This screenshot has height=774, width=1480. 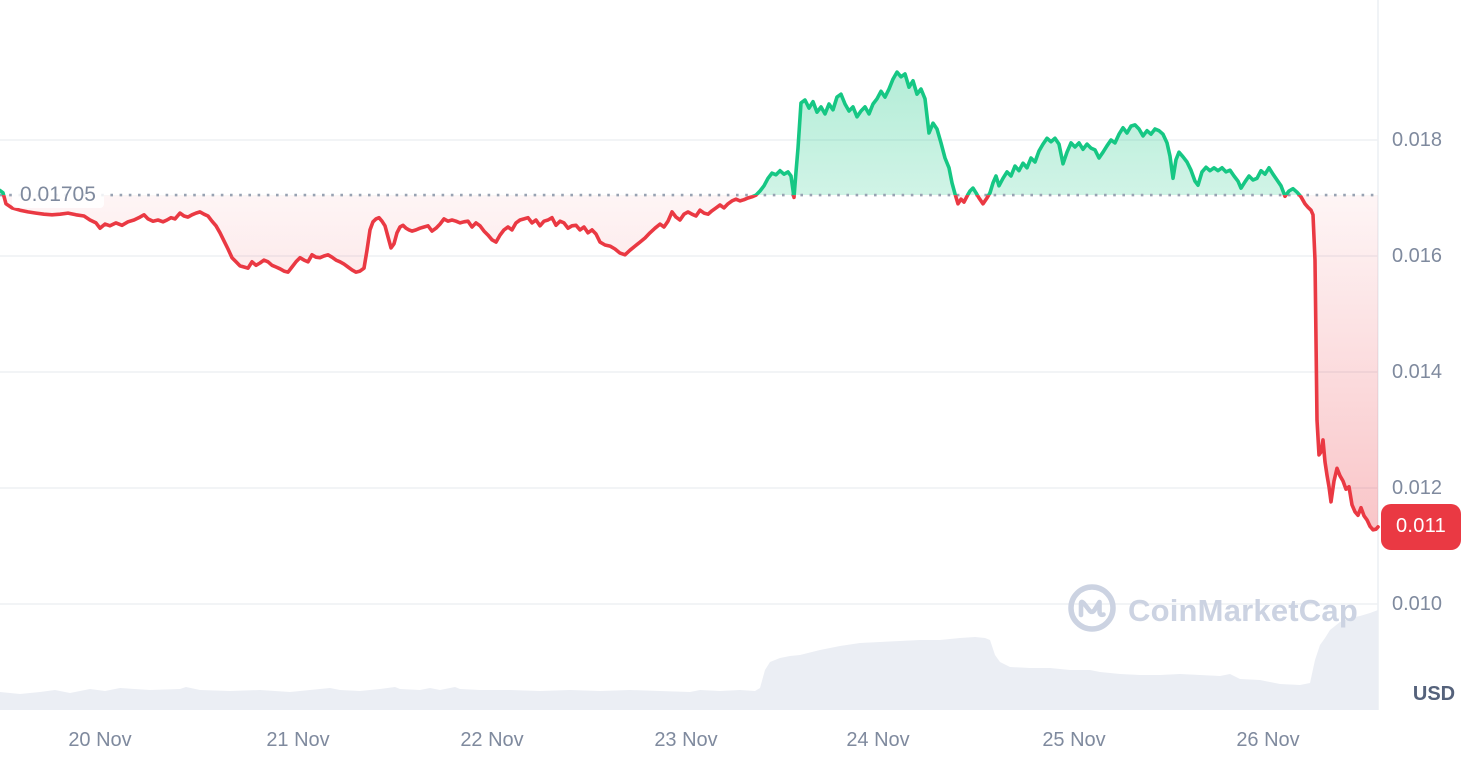 I want to click on last-price-badge: 0.011, so click(x=1421, y=526).